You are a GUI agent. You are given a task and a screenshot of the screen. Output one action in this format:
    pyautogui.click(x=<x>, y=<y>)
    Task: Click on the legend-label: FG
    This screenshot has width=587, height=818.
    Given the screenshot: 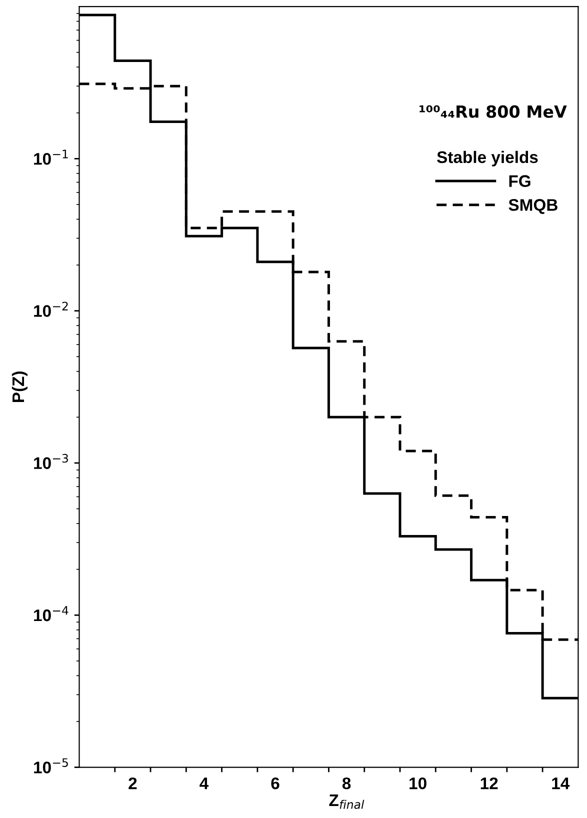 What is the action you would take?
    pyautogui.click(x=519, y=181)
    